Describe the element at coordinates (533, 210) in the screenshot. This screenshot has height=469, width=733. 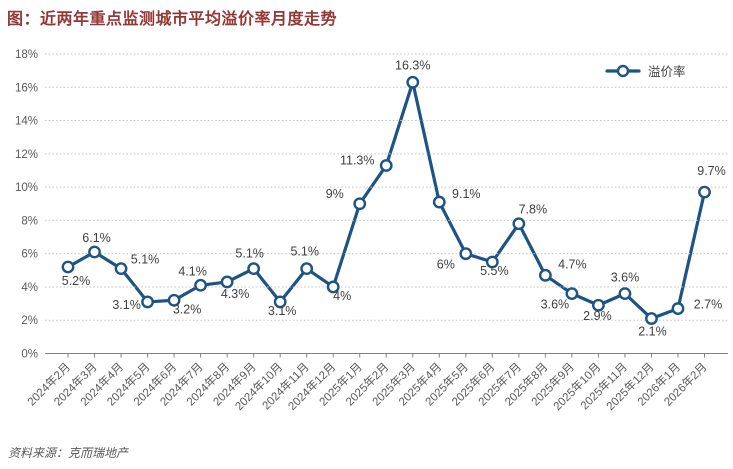
I see `data-point-label: 7.8%` at that location.